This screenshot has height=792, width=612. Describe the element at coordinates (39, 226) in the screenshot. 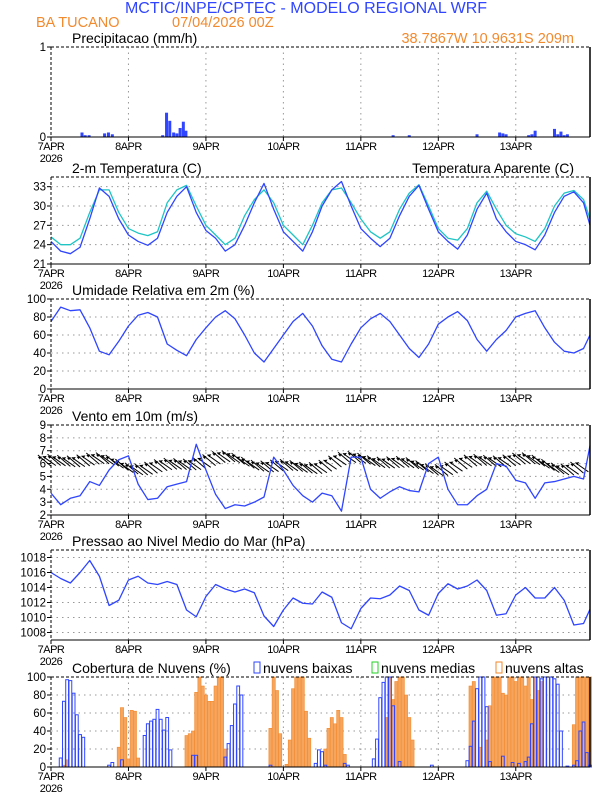

I see `y-tick-label: 27` at that location.